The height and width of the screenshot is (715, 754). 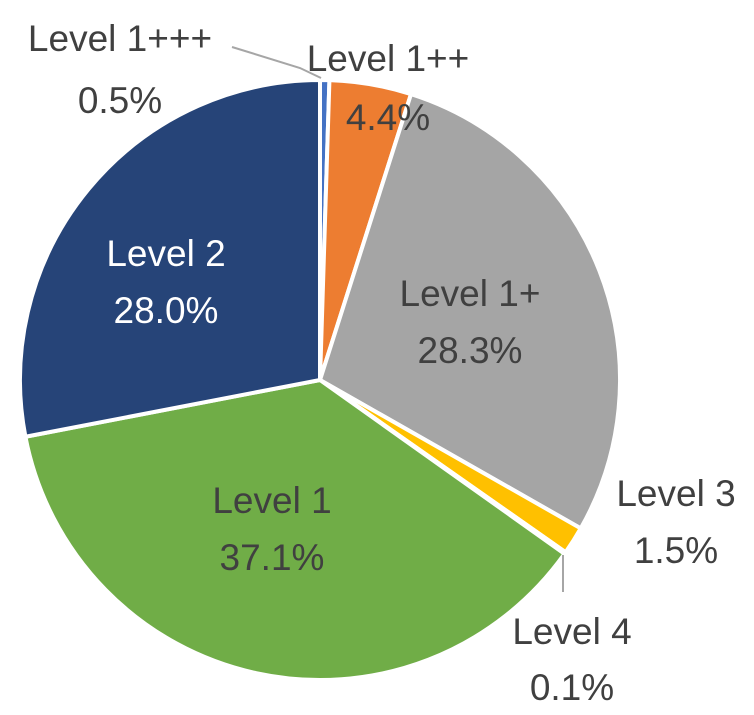 What do you see at coordinates (272, 557) in the screenshot?
I see `slice-value-label: 37.1%` at bounding box center [272, 557].